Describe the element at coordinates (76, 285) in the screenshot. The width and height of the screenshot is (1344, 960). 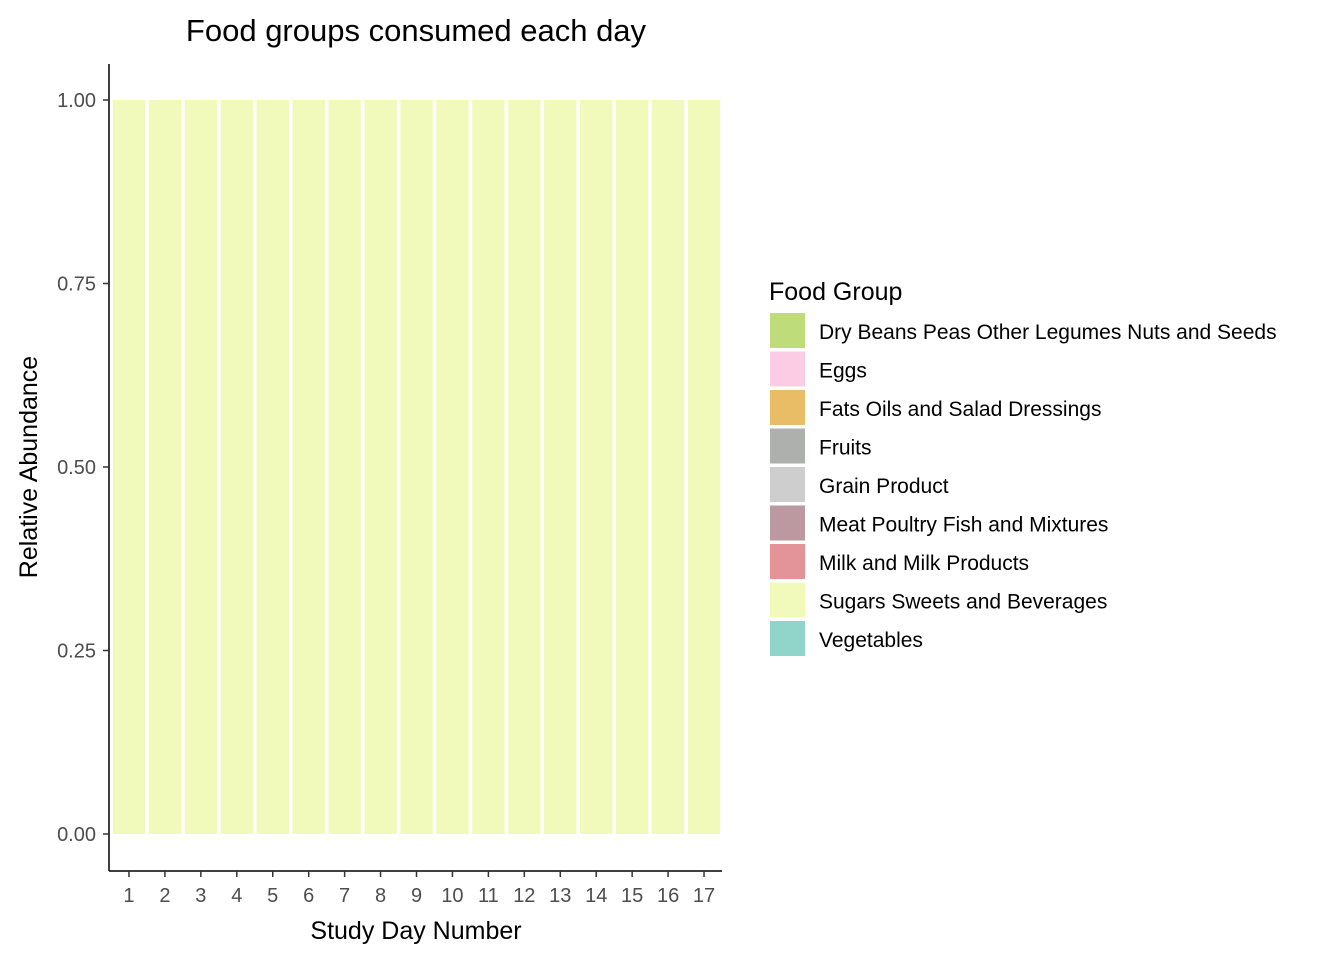
I see `y-tick-label: 0.75` at that location.